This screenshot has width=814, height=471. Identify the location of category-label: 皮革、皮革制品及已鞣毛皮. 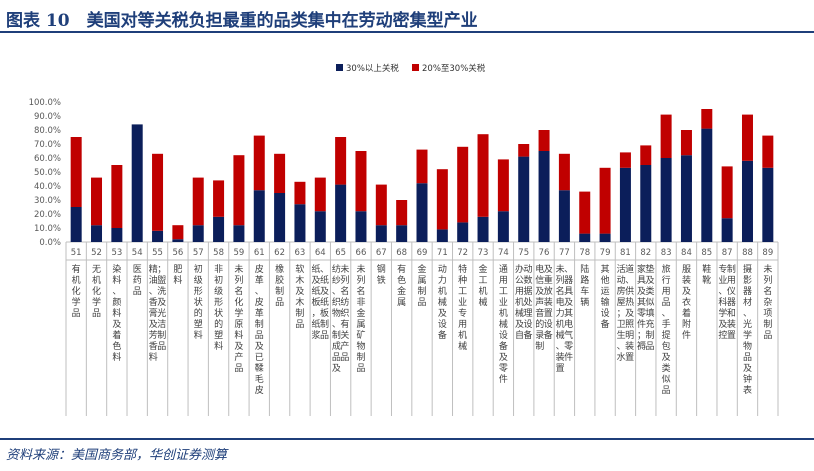
(259, 329).